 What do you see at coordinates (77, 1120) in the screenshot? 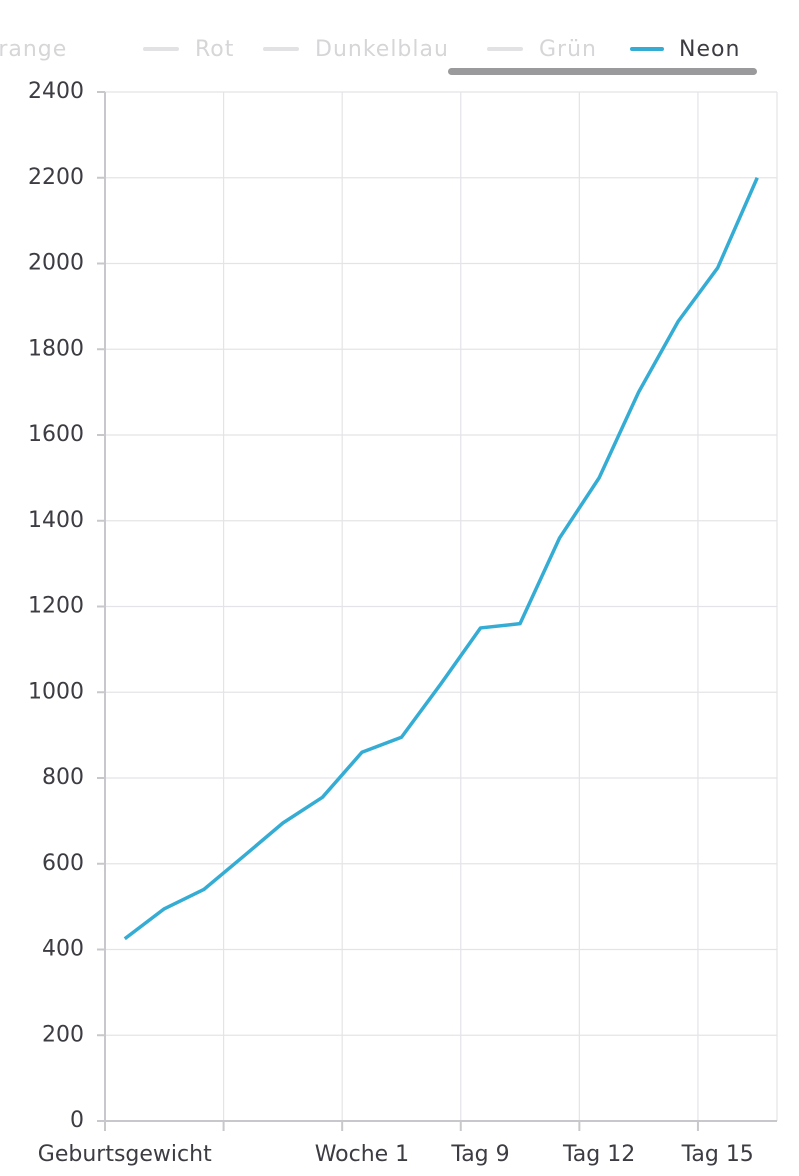
I see `y-tick-label: 0` at bounding box center [77, 1120].